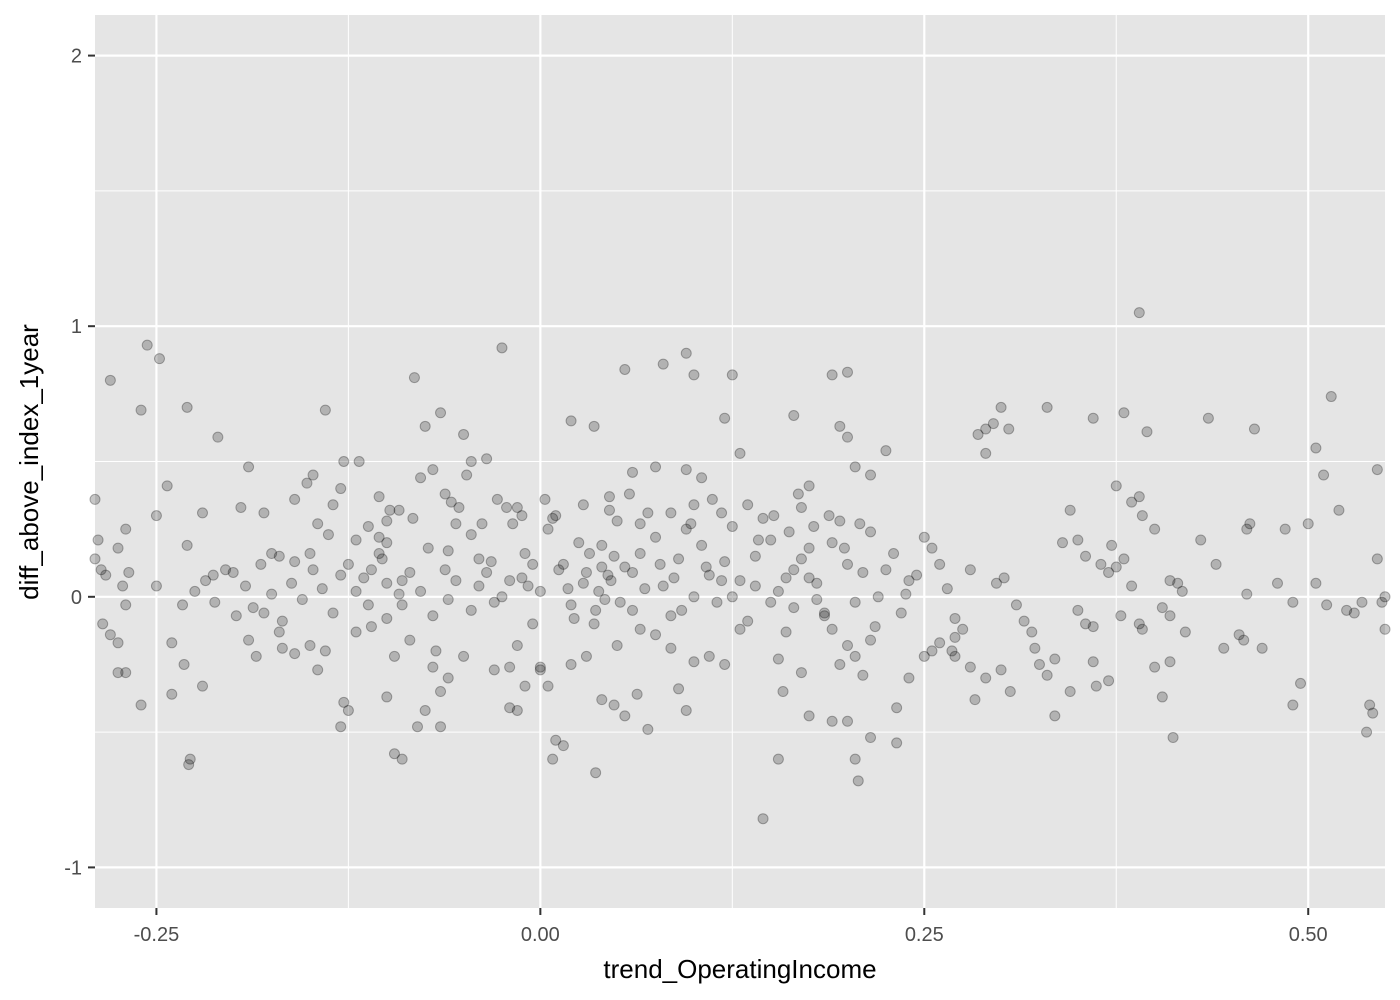  Describe the element at coordinates (540, 935) in the screenshot. I see `x-tick-label: 0.00` at that location.